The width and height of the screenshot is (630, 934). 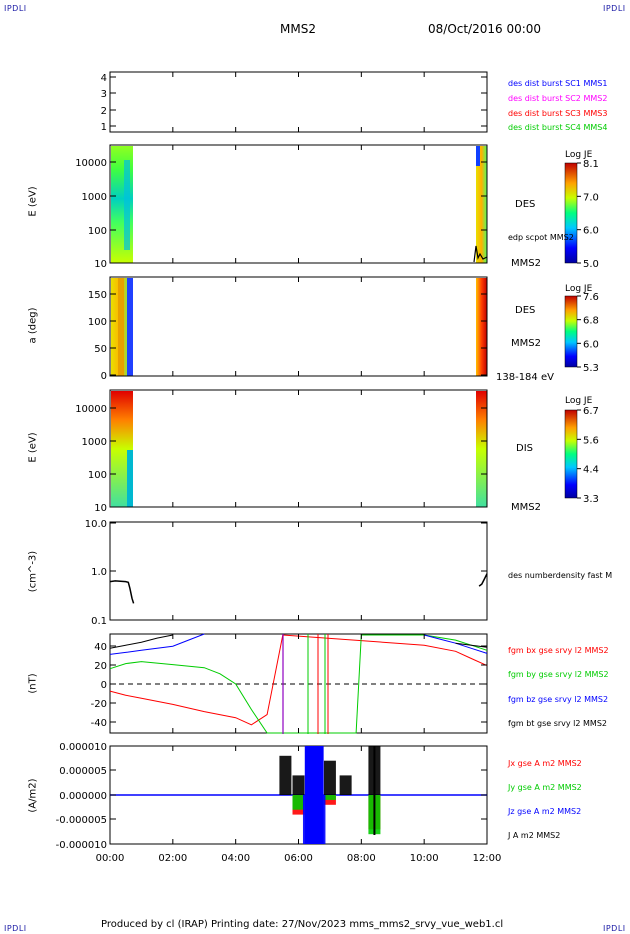 What do you see at coordinates (591, 499) in the screenshot?
I see `colorbar-tick-label-p4-3: 3.3` at bounding box center [591, 499].